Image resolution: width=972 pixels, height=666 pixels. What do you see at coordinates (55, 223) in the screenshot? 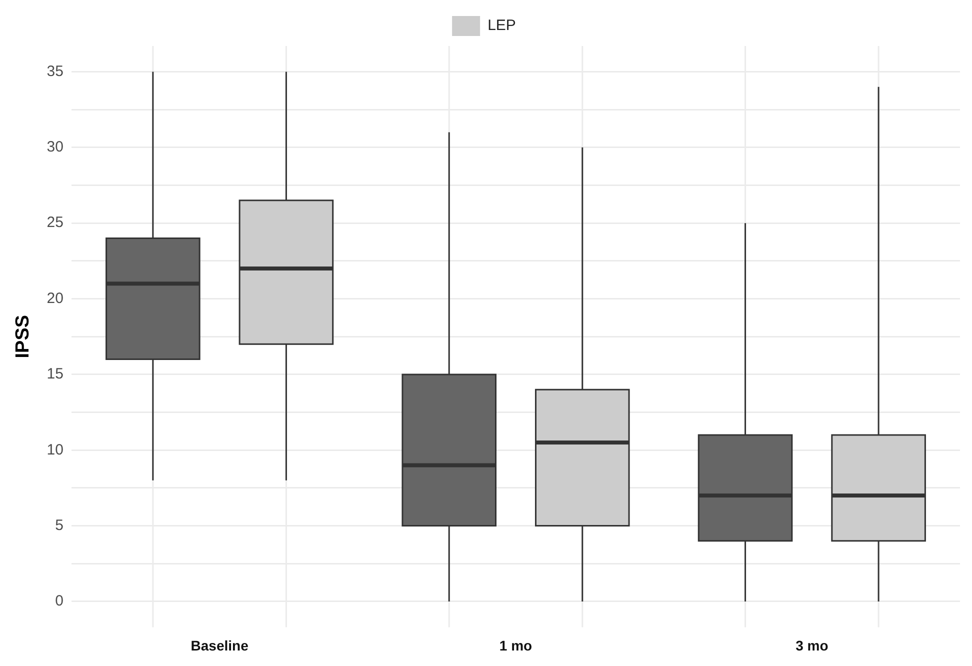
I see `y-tick-label: 25` at bounding box center [55, 223].